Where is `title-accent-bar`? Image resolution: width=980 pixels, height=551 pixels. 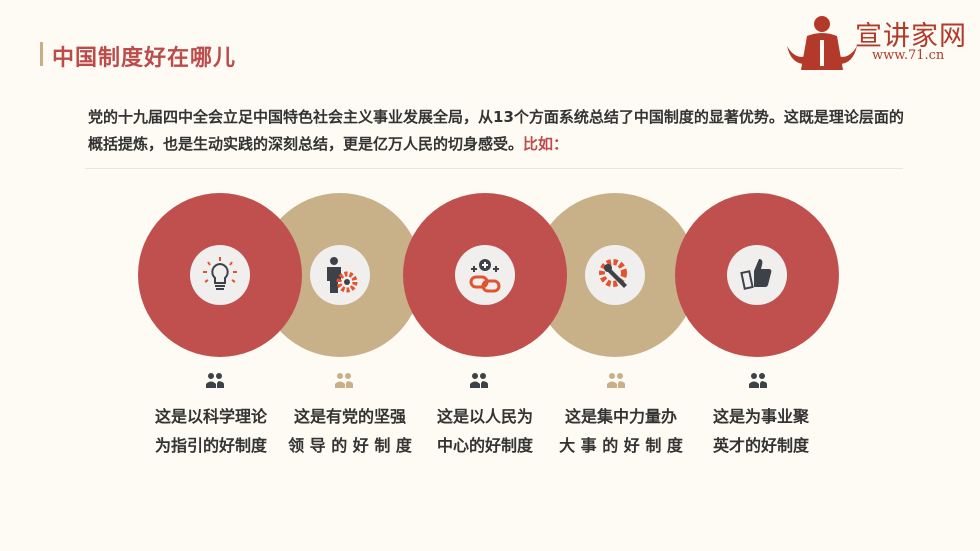
title-accent-bar is located at coordinates (41, 54).